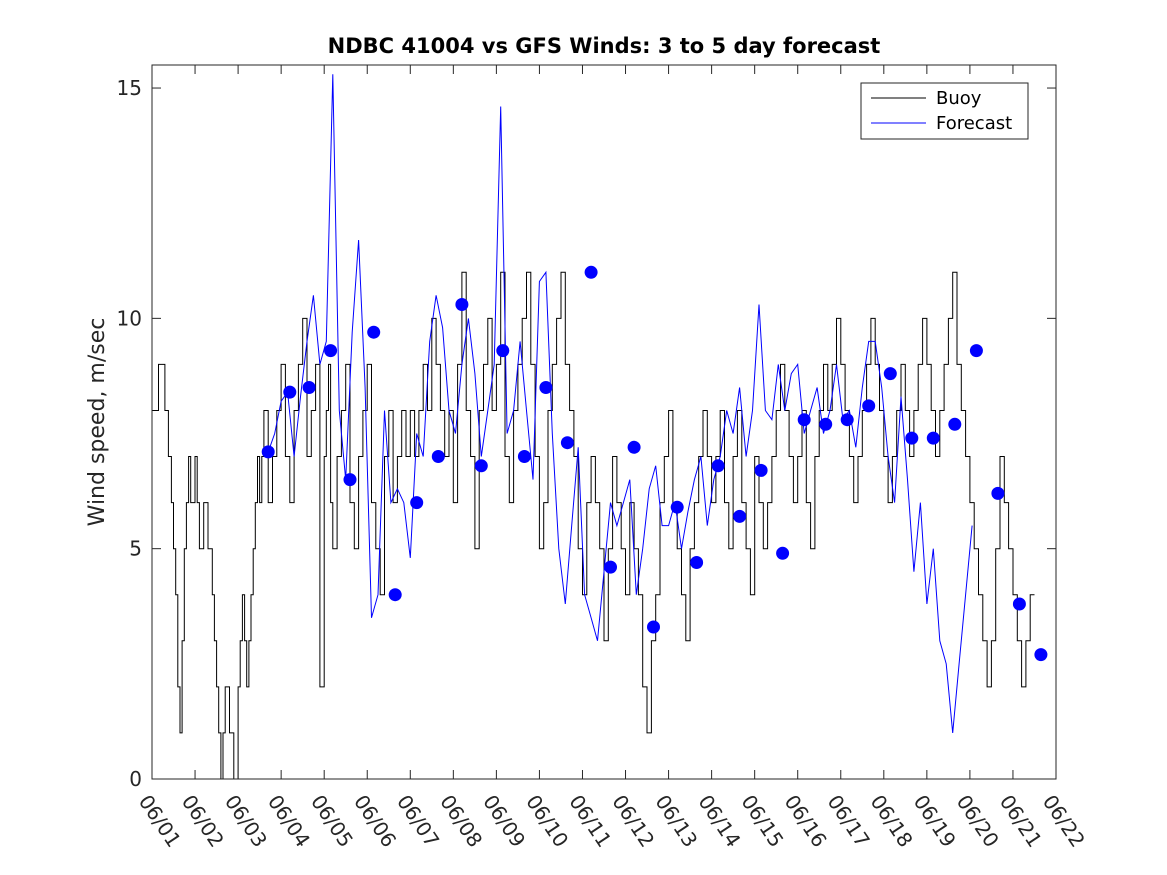 The image size is (1167, 875). I want to click on y-tick-label: 0, so click(135, 779).